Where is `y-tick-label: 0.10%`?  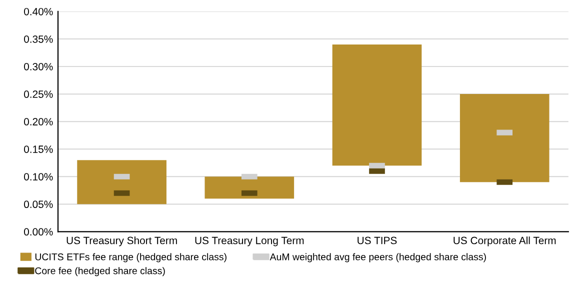 y-tick-label: 0.10% is located at coordinates (38, 176).